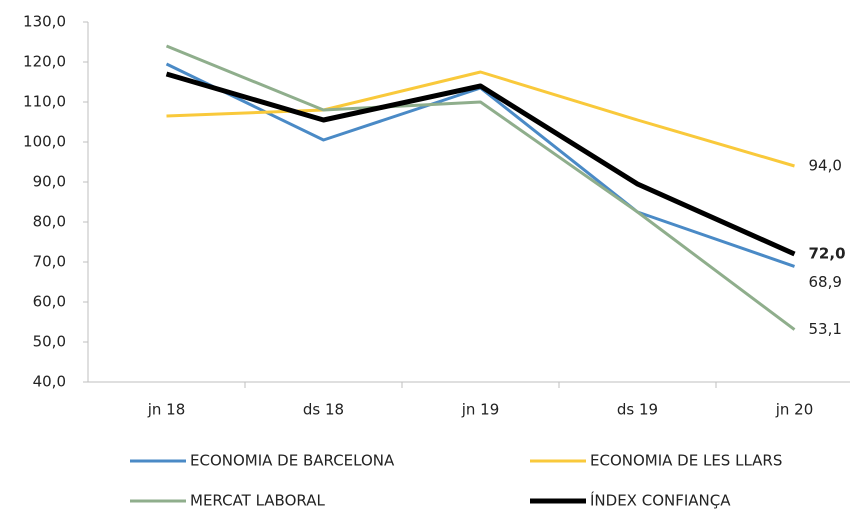 The width and height of the screenshot is (856, 515). Describe the element at coordinates (49, 262) in the screenshot. I see `y-tick-label: 70,0` at that location.